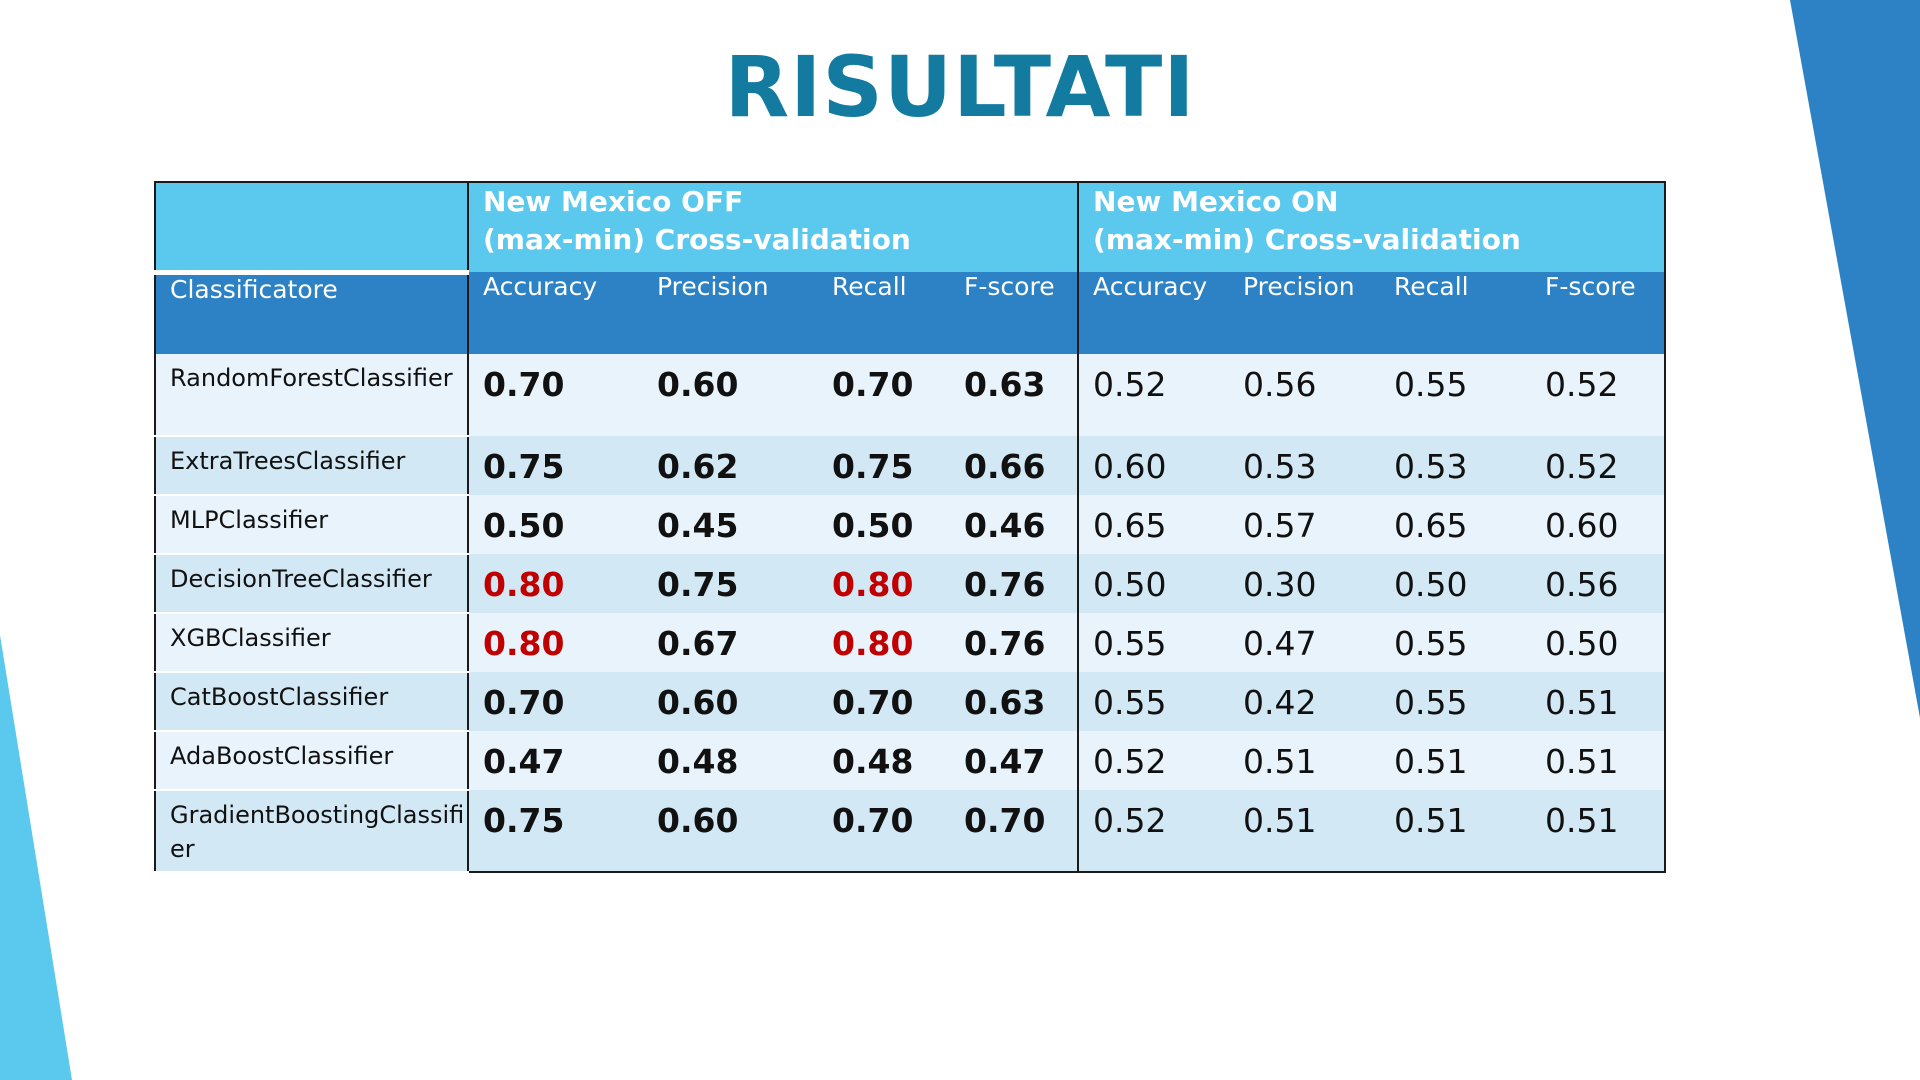 The width and height of the screenshot is (1920, 1080). I want to click on column-header-off-fscore: F-score, so click(1014, 313).